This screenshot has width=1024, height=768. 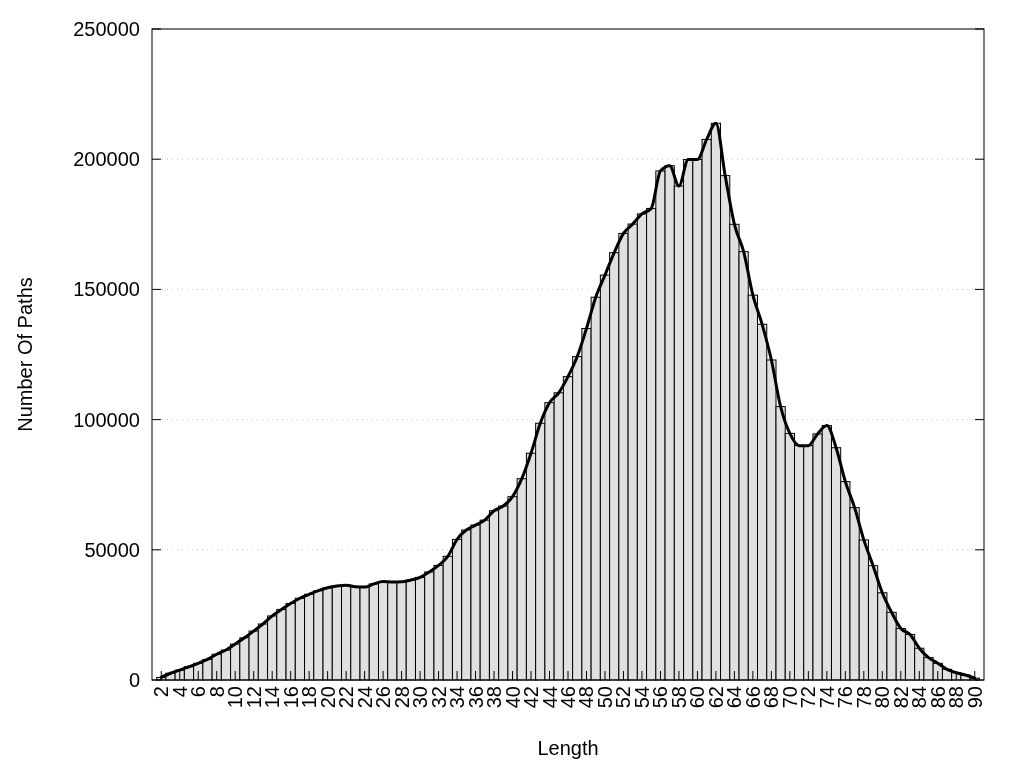 What do you see at coordinates (25, 354) in the screenshot?
I see `y-axis-title: Number Of Paths` at bounding box center [25, 354].